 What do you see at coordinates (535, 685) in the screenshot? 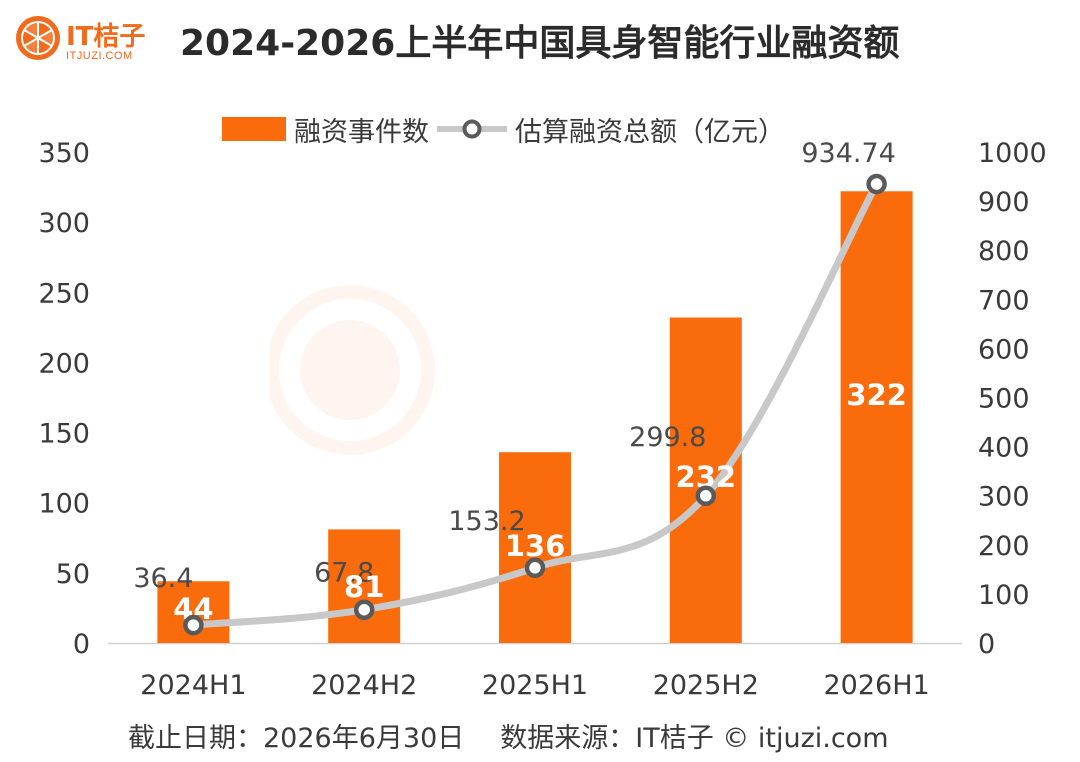
I see `x-axis-tick-label: 2025H1` at bounding box center [535, 685].